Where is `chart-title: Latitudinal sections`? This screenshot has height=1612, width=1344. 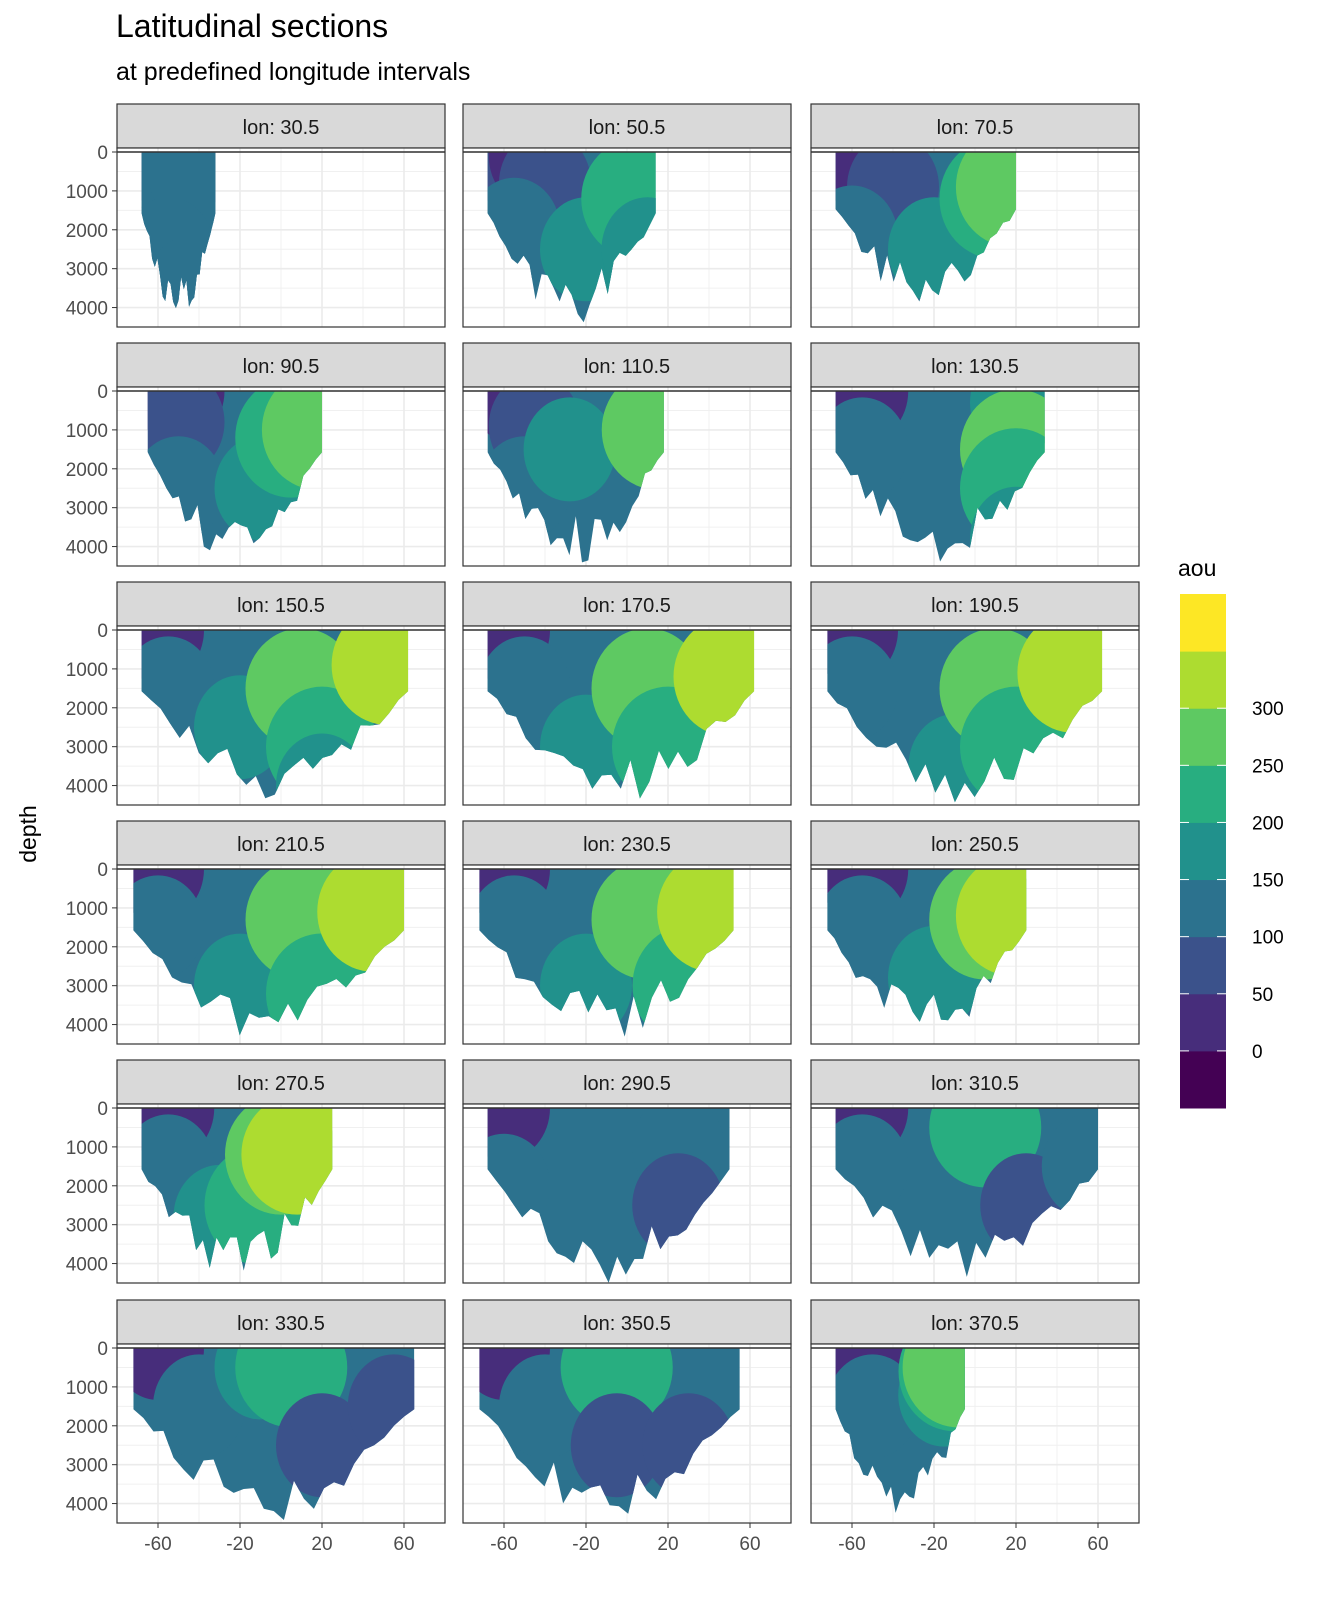
chart-title: Latitudinal sections is located at coordinates (252, 26).